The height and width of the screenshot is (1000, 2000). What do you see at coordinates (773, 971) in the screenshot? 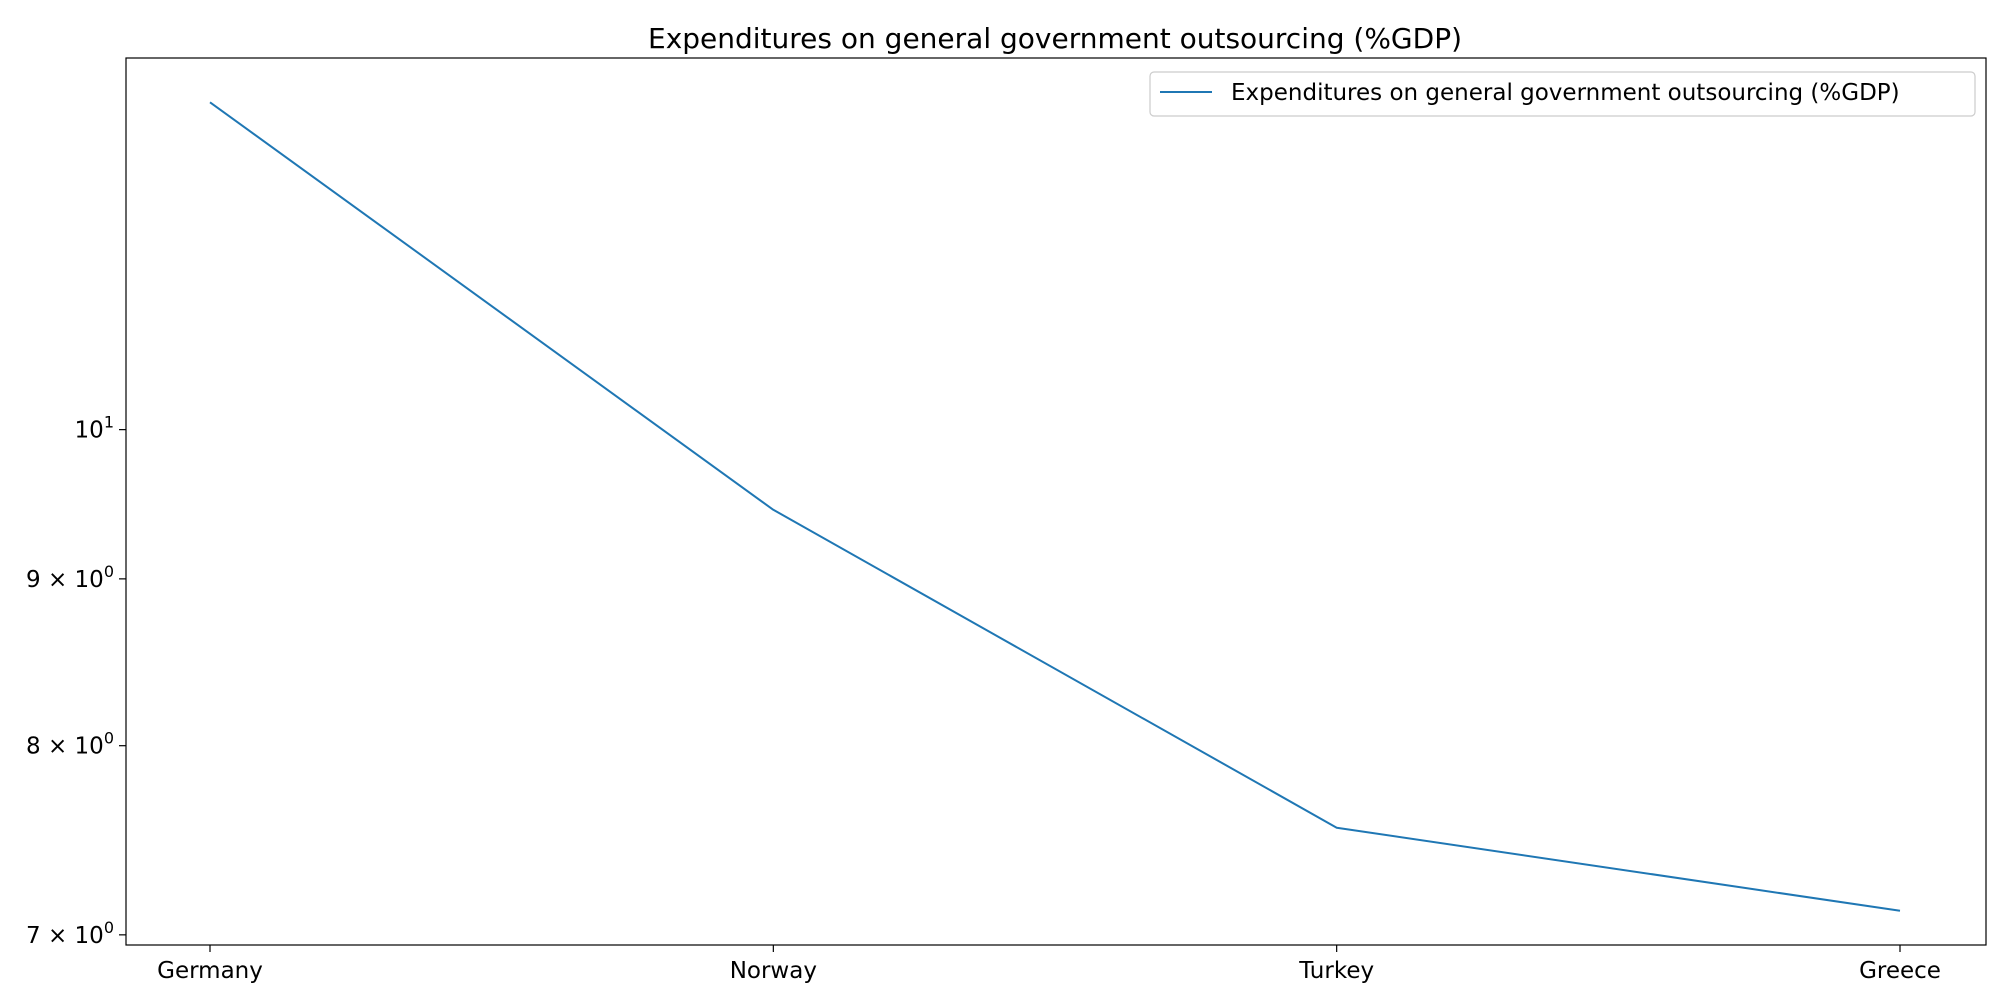
I see `x-tick-label: Norway` at bounding box center [773, 971].